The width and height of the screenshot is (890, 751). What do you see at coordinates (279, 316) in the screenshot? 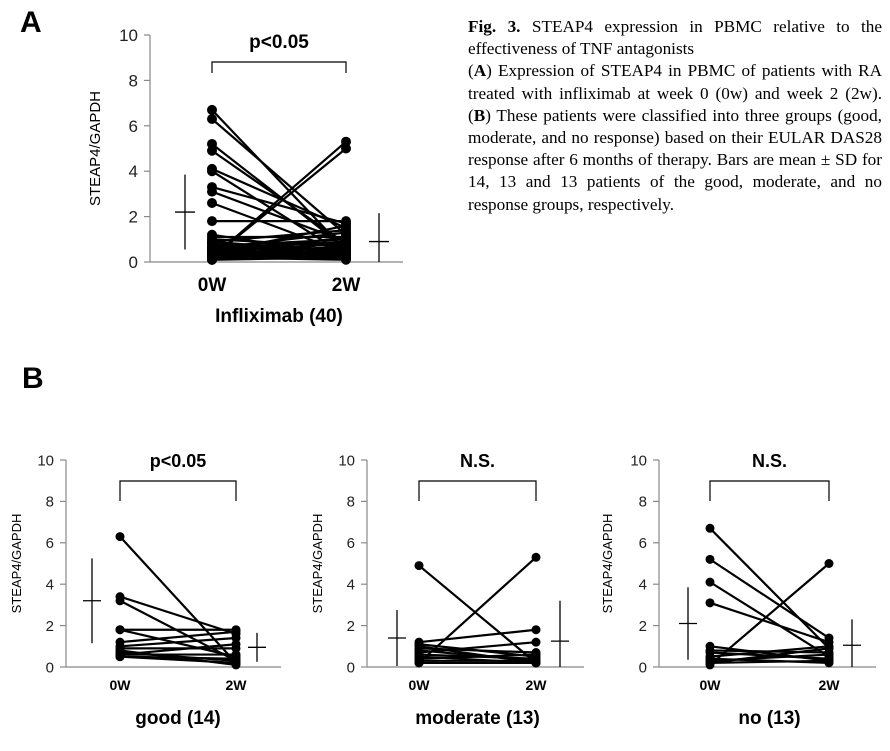
I see `x-axis-label: Infliximab (40)` at bounding box center [279, 316].